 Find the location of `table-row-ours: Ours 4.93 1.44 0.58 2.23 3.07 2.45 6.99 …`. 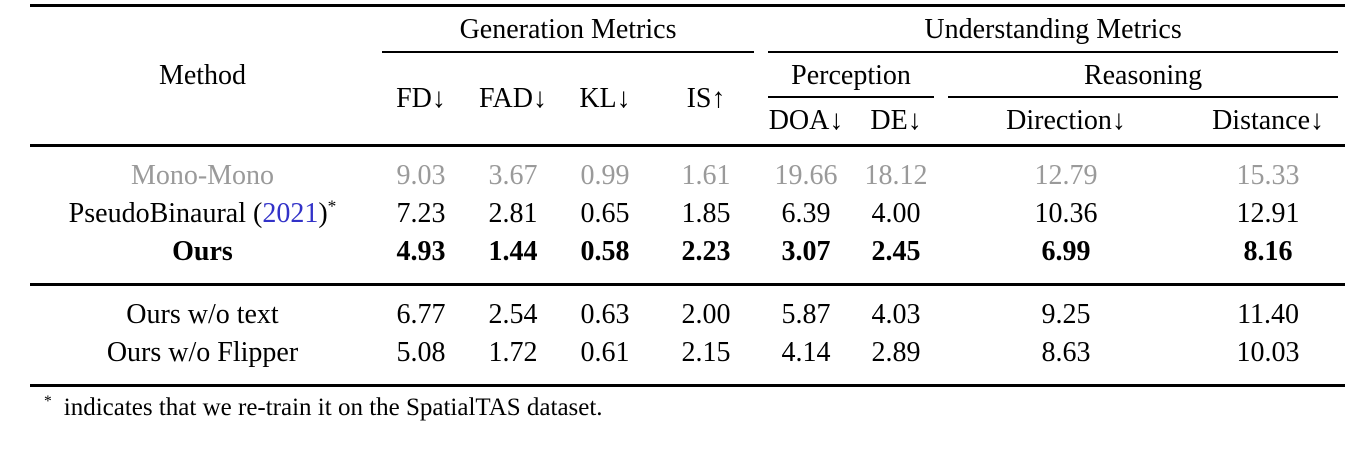

table-row-ours: Ours 4.93 1.44 0.58 2.23 3.07 2.45 6.99 … is located at coordinates (688, 259).